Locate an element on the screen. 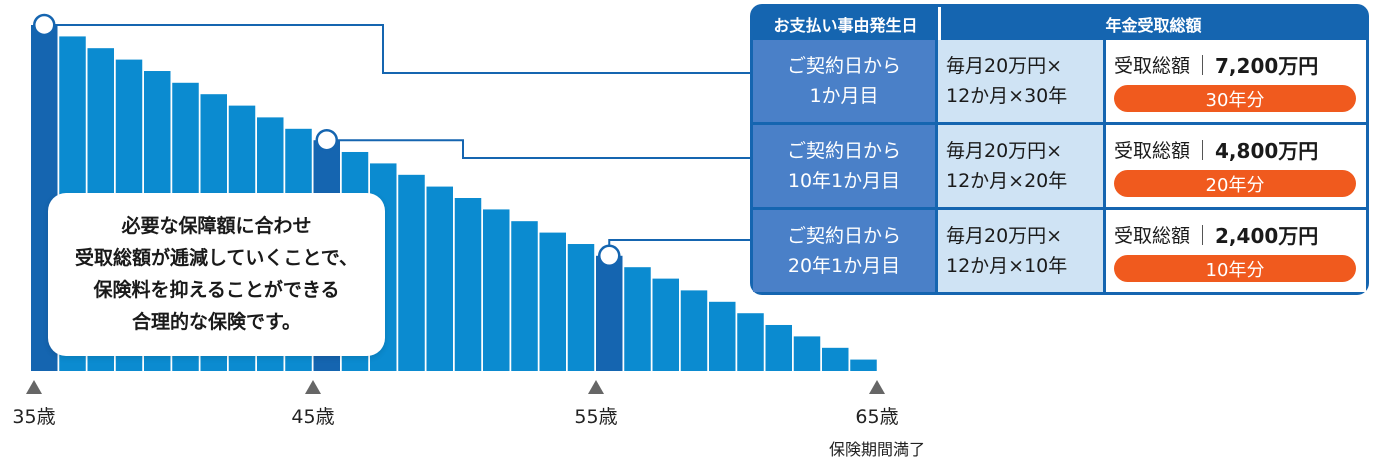 This screenshot has width=1373, height=460. timing-line: 20年1か月目 is located at coordinates (844, 266).